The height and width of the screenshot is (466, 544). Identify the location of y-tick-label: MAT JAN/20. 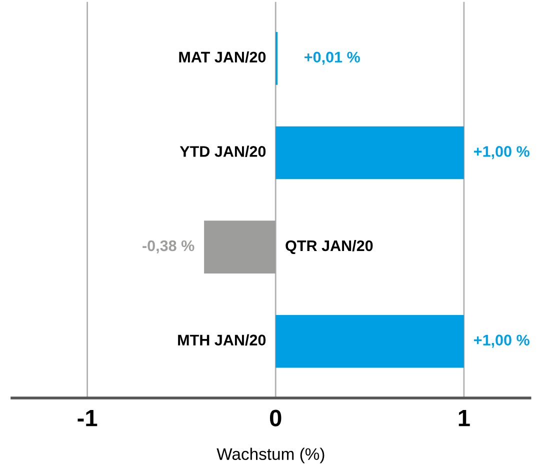
(222, 57).